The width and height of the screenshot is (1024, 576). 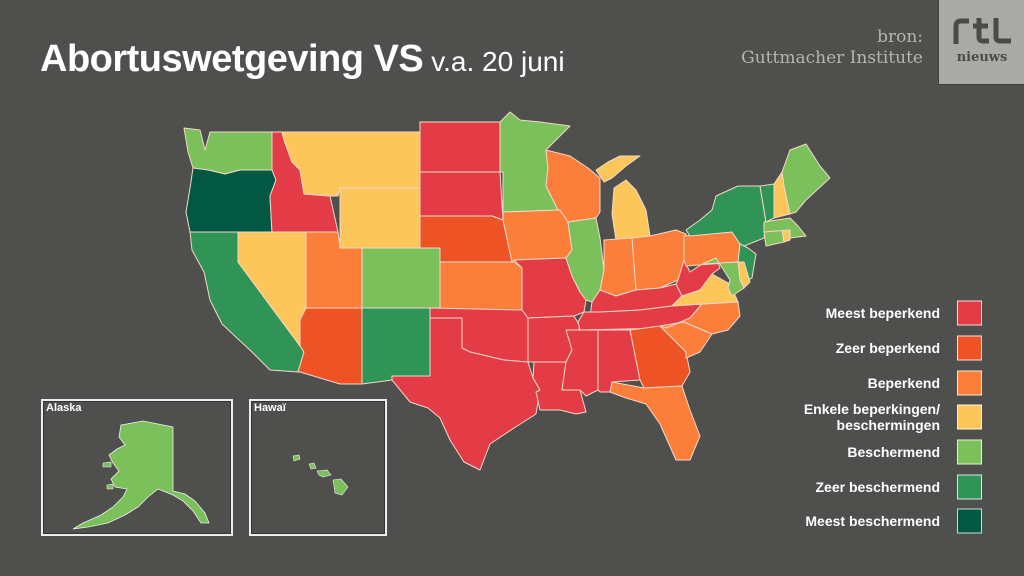 I want to click on legend-item-most-protective: Meest beschermend, so click(x=872, y=521).